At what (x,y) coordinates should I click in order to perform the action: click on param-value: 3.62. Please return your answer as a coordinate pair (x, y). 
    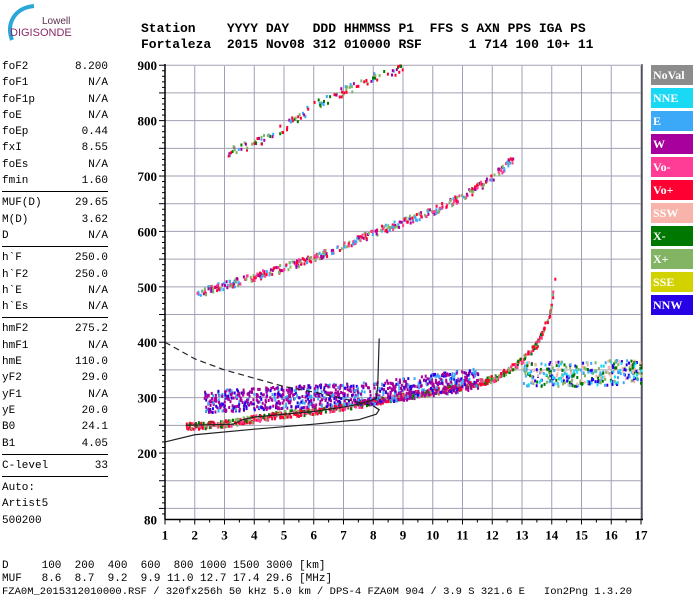
    Looking at the image, I should click on (94, 219).